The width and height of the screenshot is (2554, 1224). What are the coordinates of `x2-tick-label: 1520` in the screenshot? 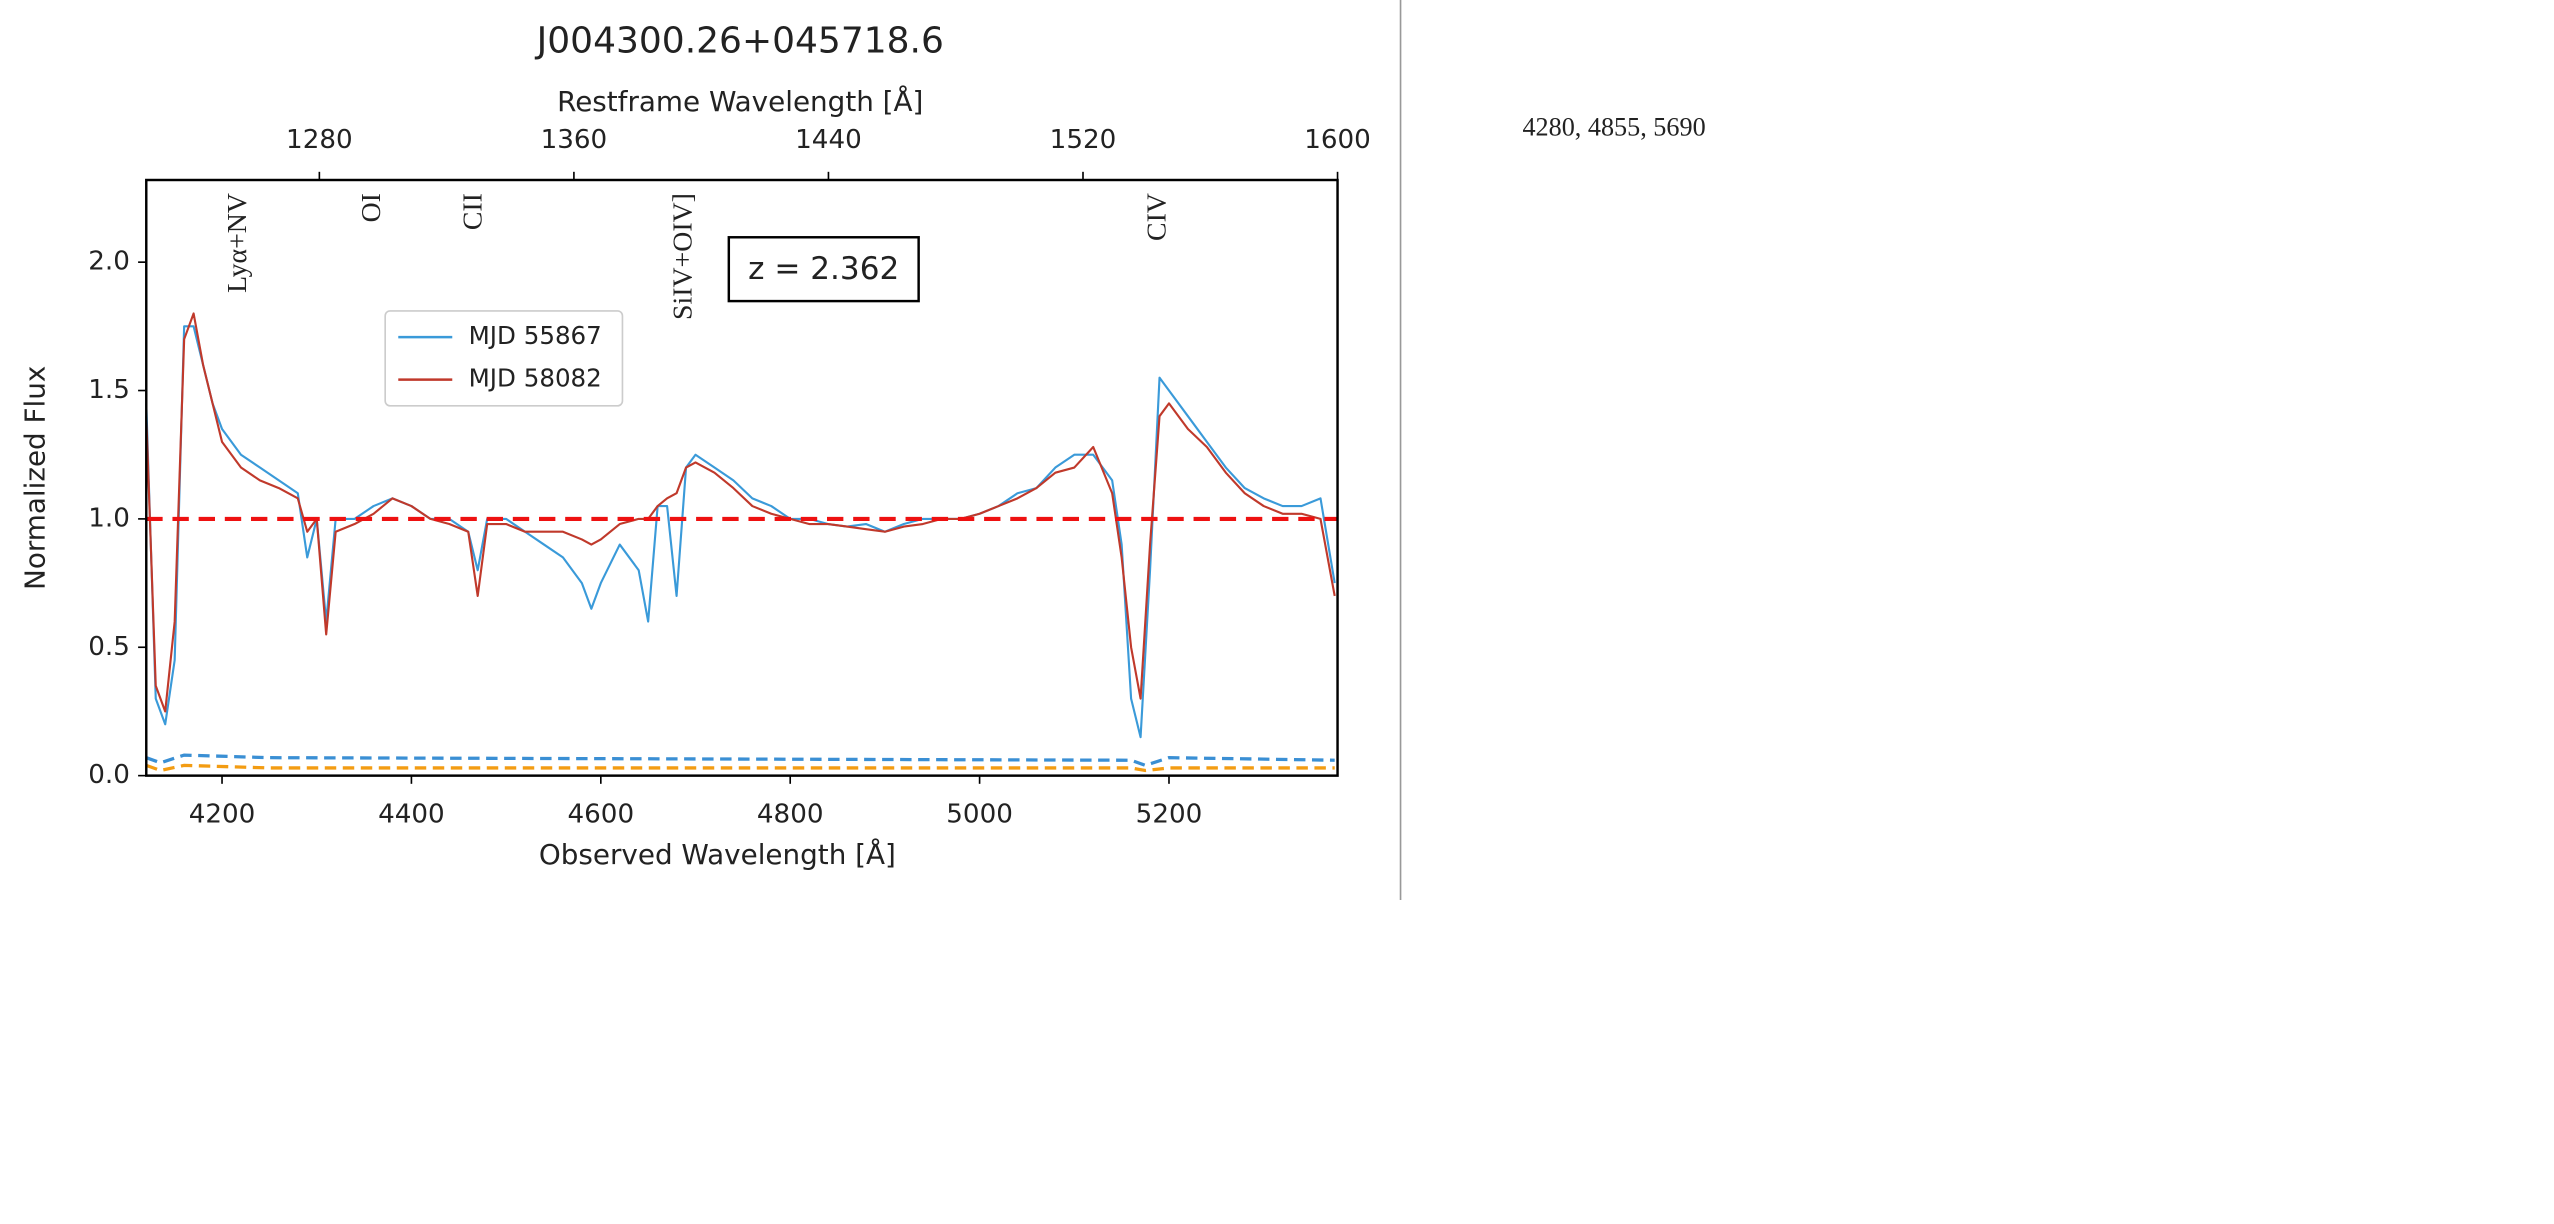 It's located at (1083, 140).